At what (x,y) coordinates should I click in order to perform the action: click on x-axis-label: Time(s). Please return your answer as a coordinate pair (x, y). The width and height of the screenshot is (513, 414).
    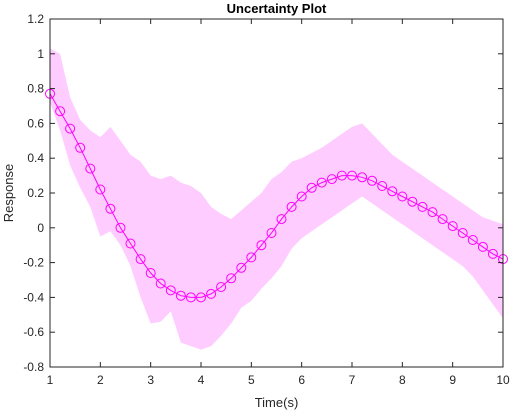
    Looking at the image, I should click on (277, 402).